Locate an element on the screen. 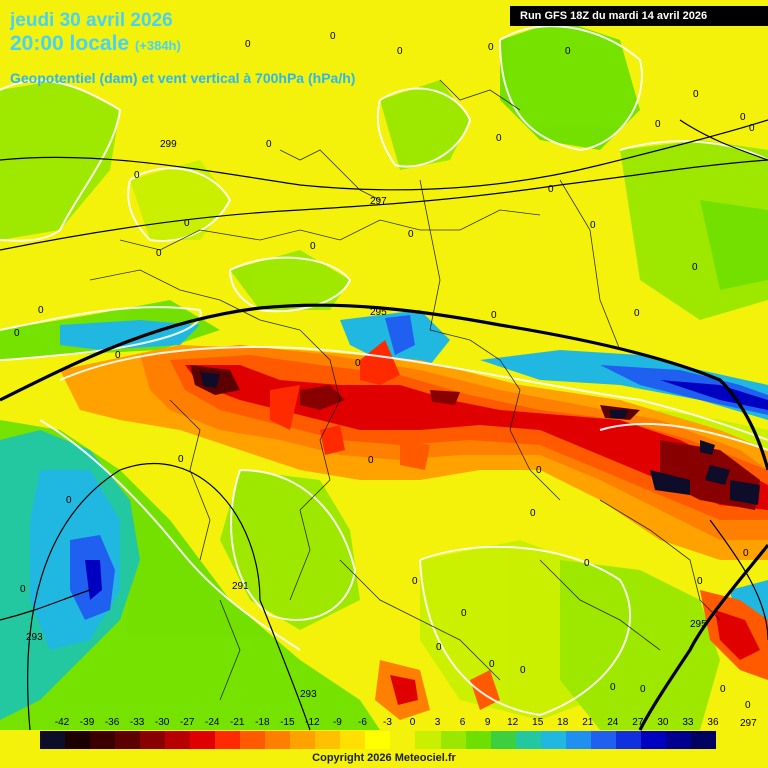 Image resolution: width=768 pixels, height=768 pixels. scale-label: 30 is located at coordinates (663, 722).